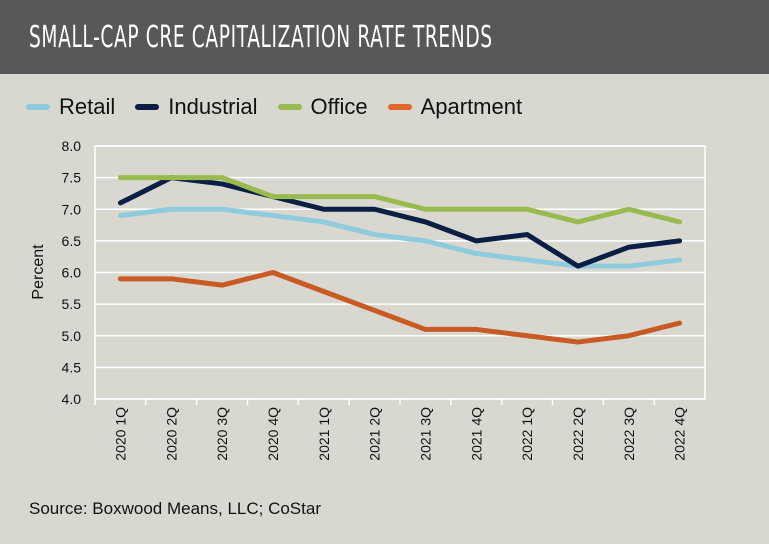 The width and height of the screenshot is (769, 544). I want to click on x-tick-label: 2021 4Q, so click(476, 434).